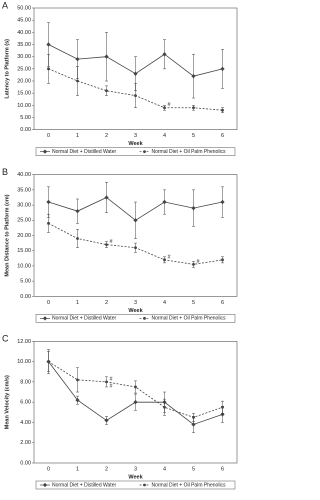 The height and width of the screenshot is (500, 320). I want to click on y-tick-label: 40.00, so click(24, 33).